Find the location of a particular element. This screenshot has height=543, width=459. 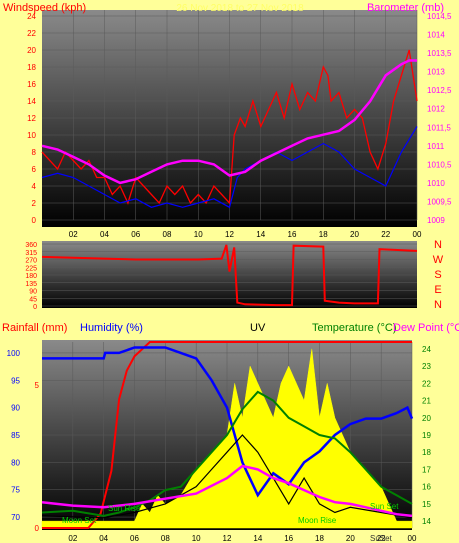

barometer-tick-label: 1012,5 is located at coordinates (439, 90).